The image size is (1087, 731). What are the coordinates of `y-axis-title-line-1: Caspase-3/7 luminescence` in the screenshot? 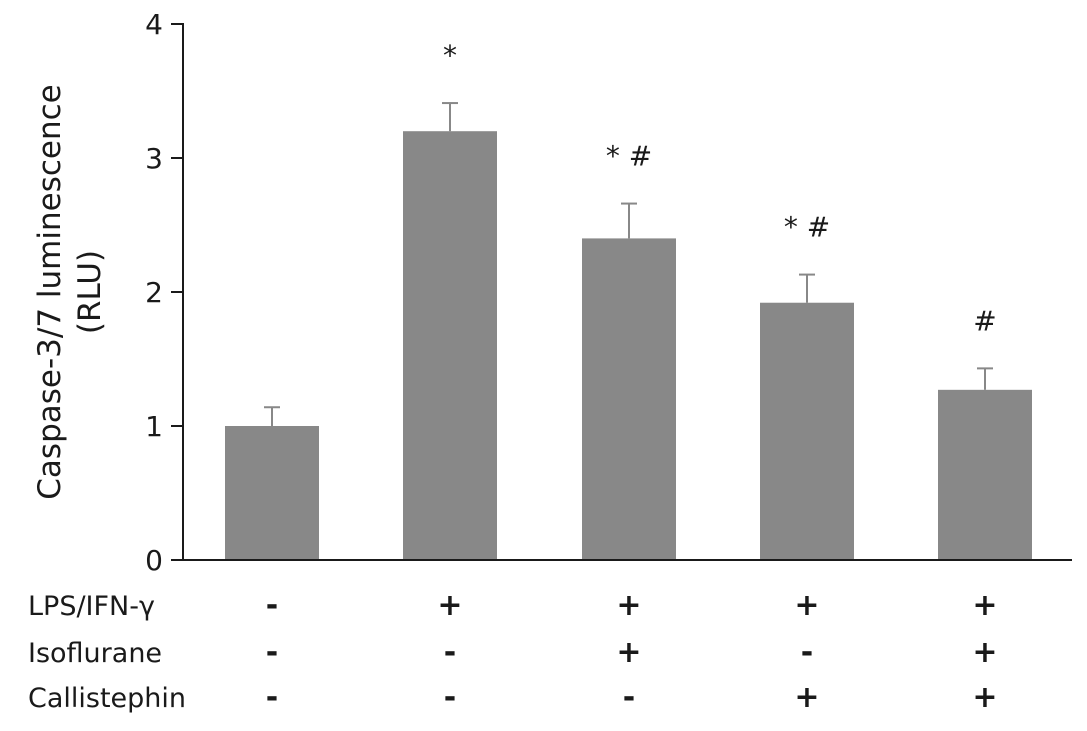 It's located at (50, 291).